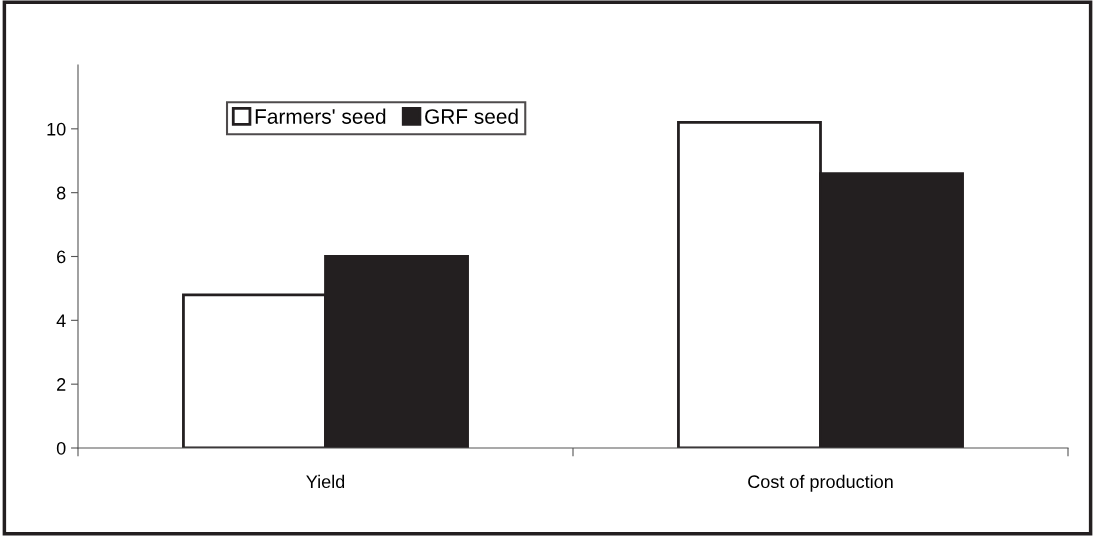 This screenshot has height=536, width=1095. I want to click on y-tick-label: 6, so click(61, 257).